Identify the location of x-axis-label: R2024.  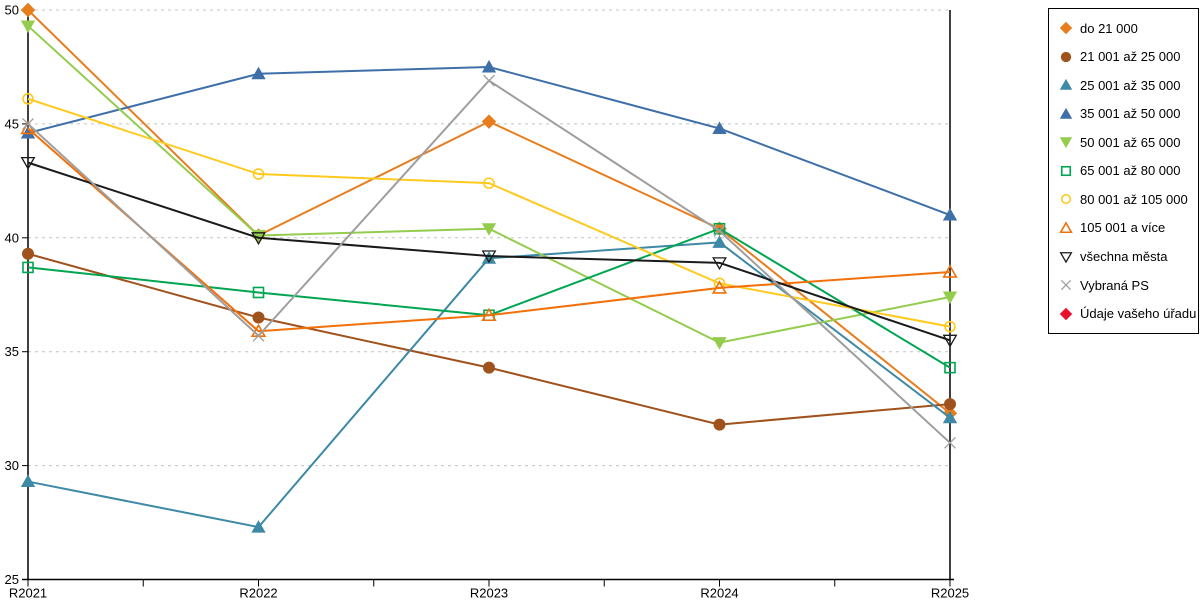
(719, 593).